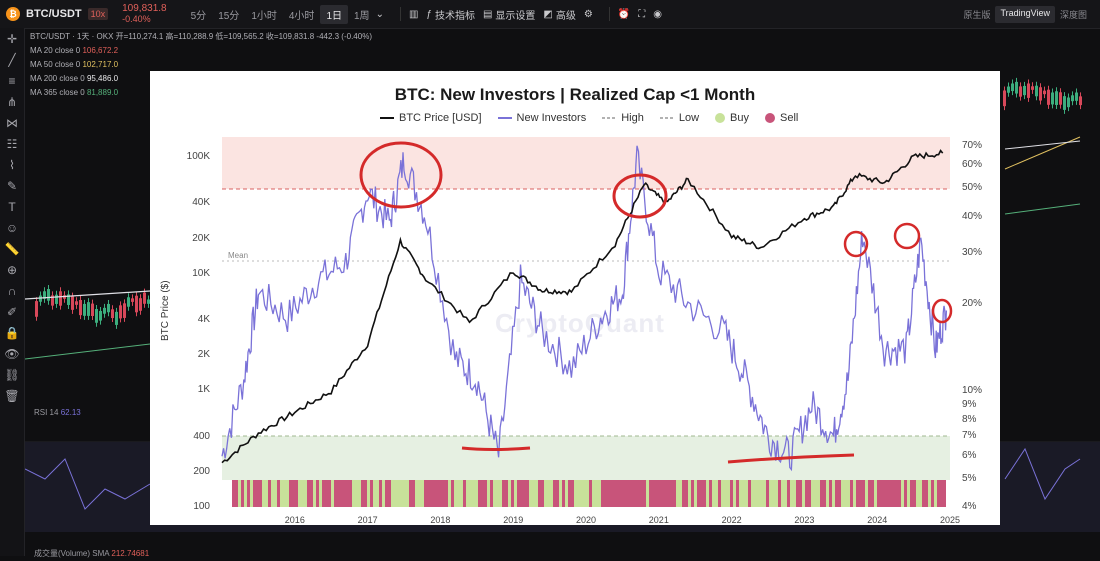 This screenshot has width=1100, height=561. Describe the element at coordinates (379, 14) in the screenshot. I see `timeframe-dropdown-icon: ⌄` at that location.